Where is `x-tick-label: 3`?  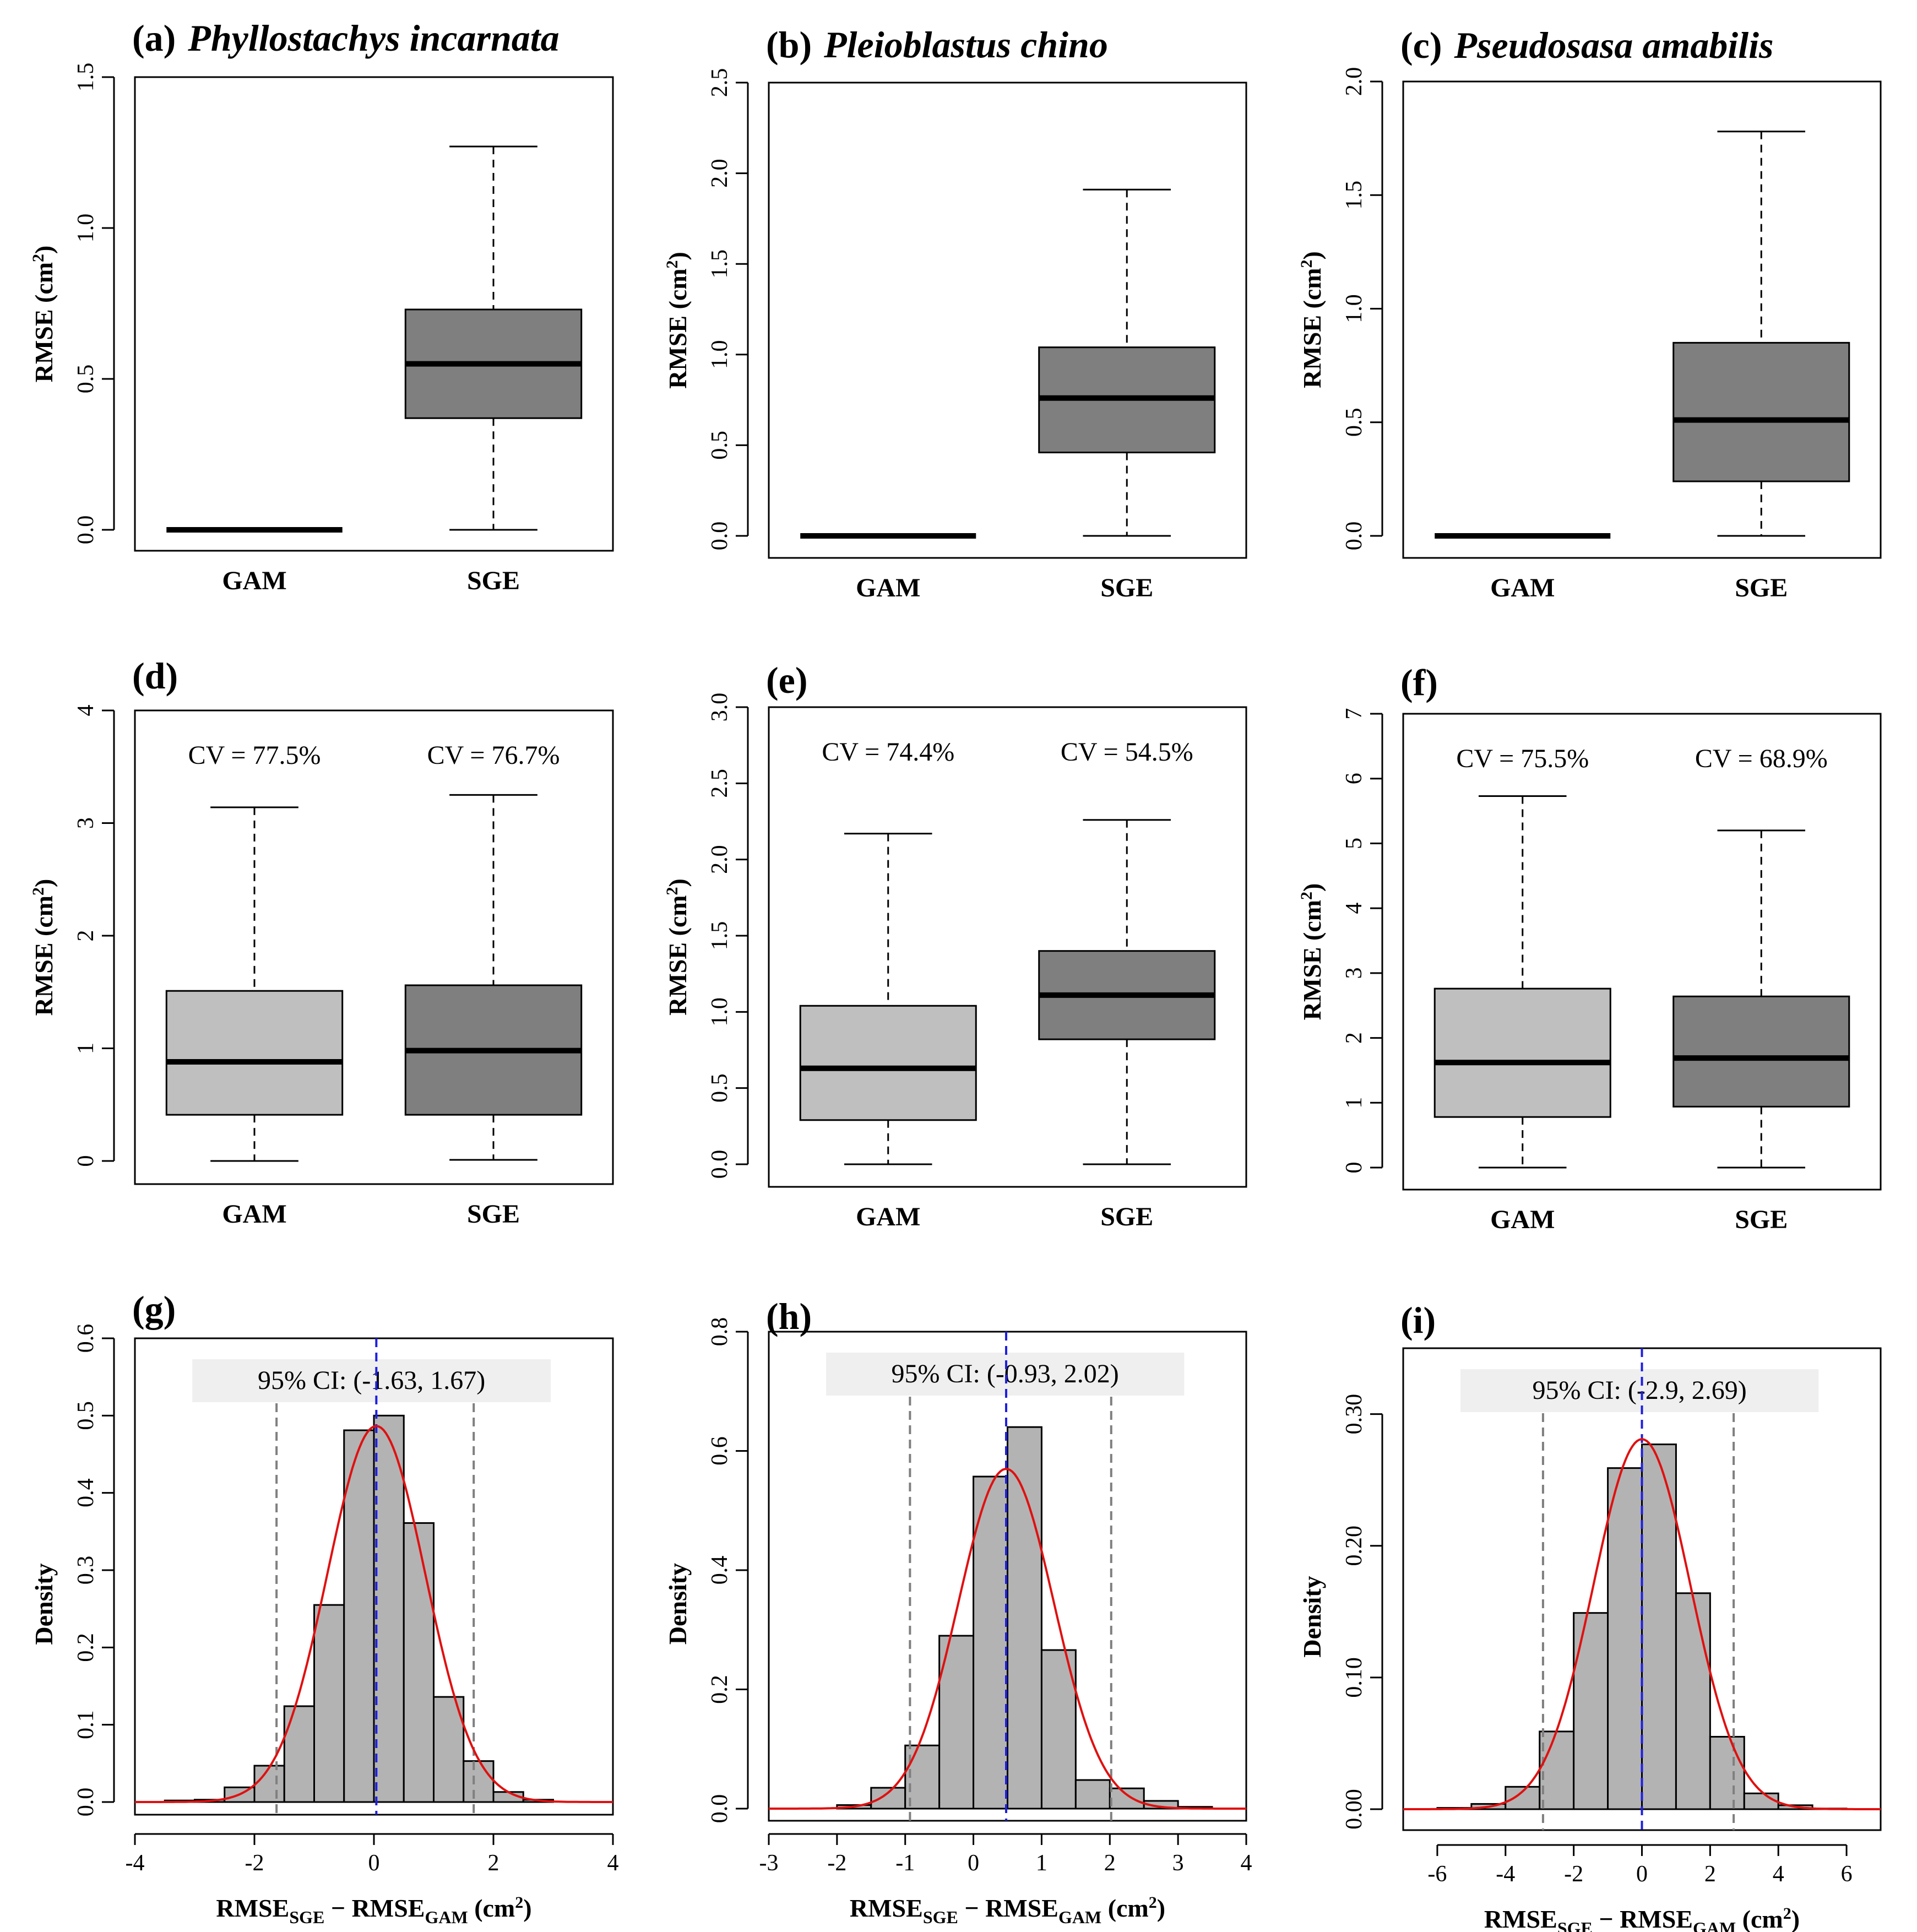
x-tick-label: 3 is located at coordinates (1178, 1863).